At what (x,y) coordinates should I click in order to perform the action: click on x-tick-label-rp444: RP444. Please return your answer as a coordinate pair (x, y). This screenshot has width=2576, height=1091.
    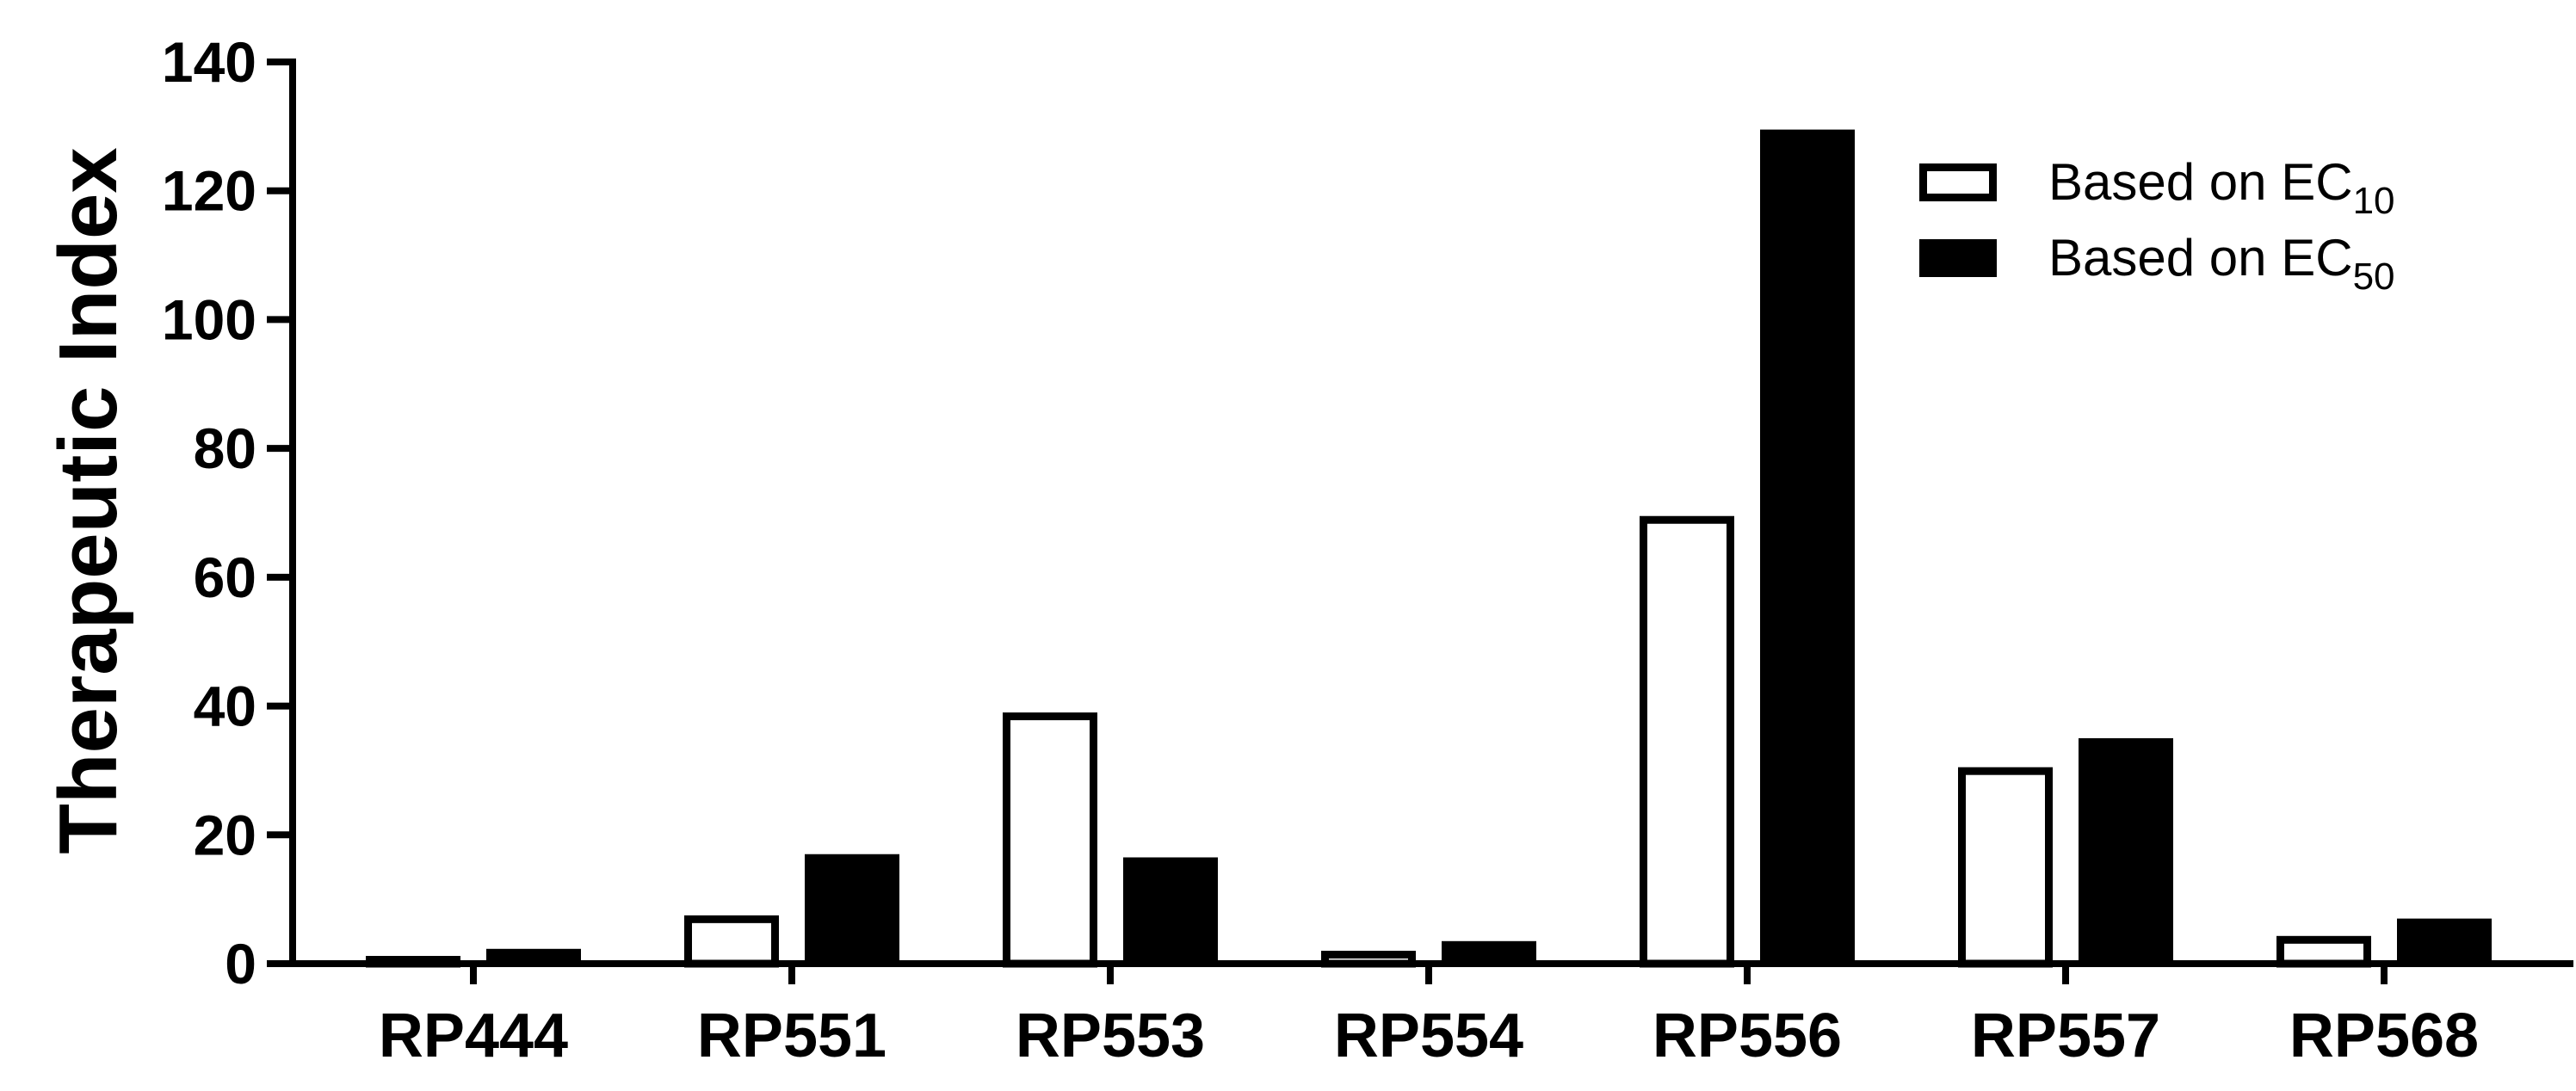
    Looking at the image, I should click on (473, 1036).